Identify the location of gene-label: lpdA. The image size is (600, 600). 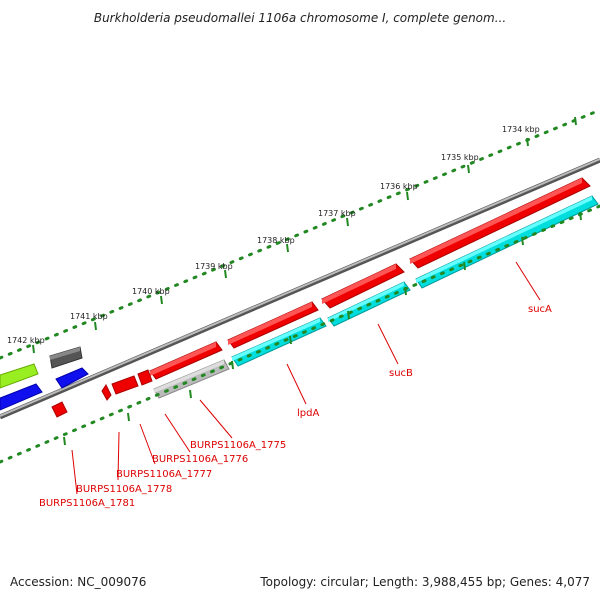
(308, 413).